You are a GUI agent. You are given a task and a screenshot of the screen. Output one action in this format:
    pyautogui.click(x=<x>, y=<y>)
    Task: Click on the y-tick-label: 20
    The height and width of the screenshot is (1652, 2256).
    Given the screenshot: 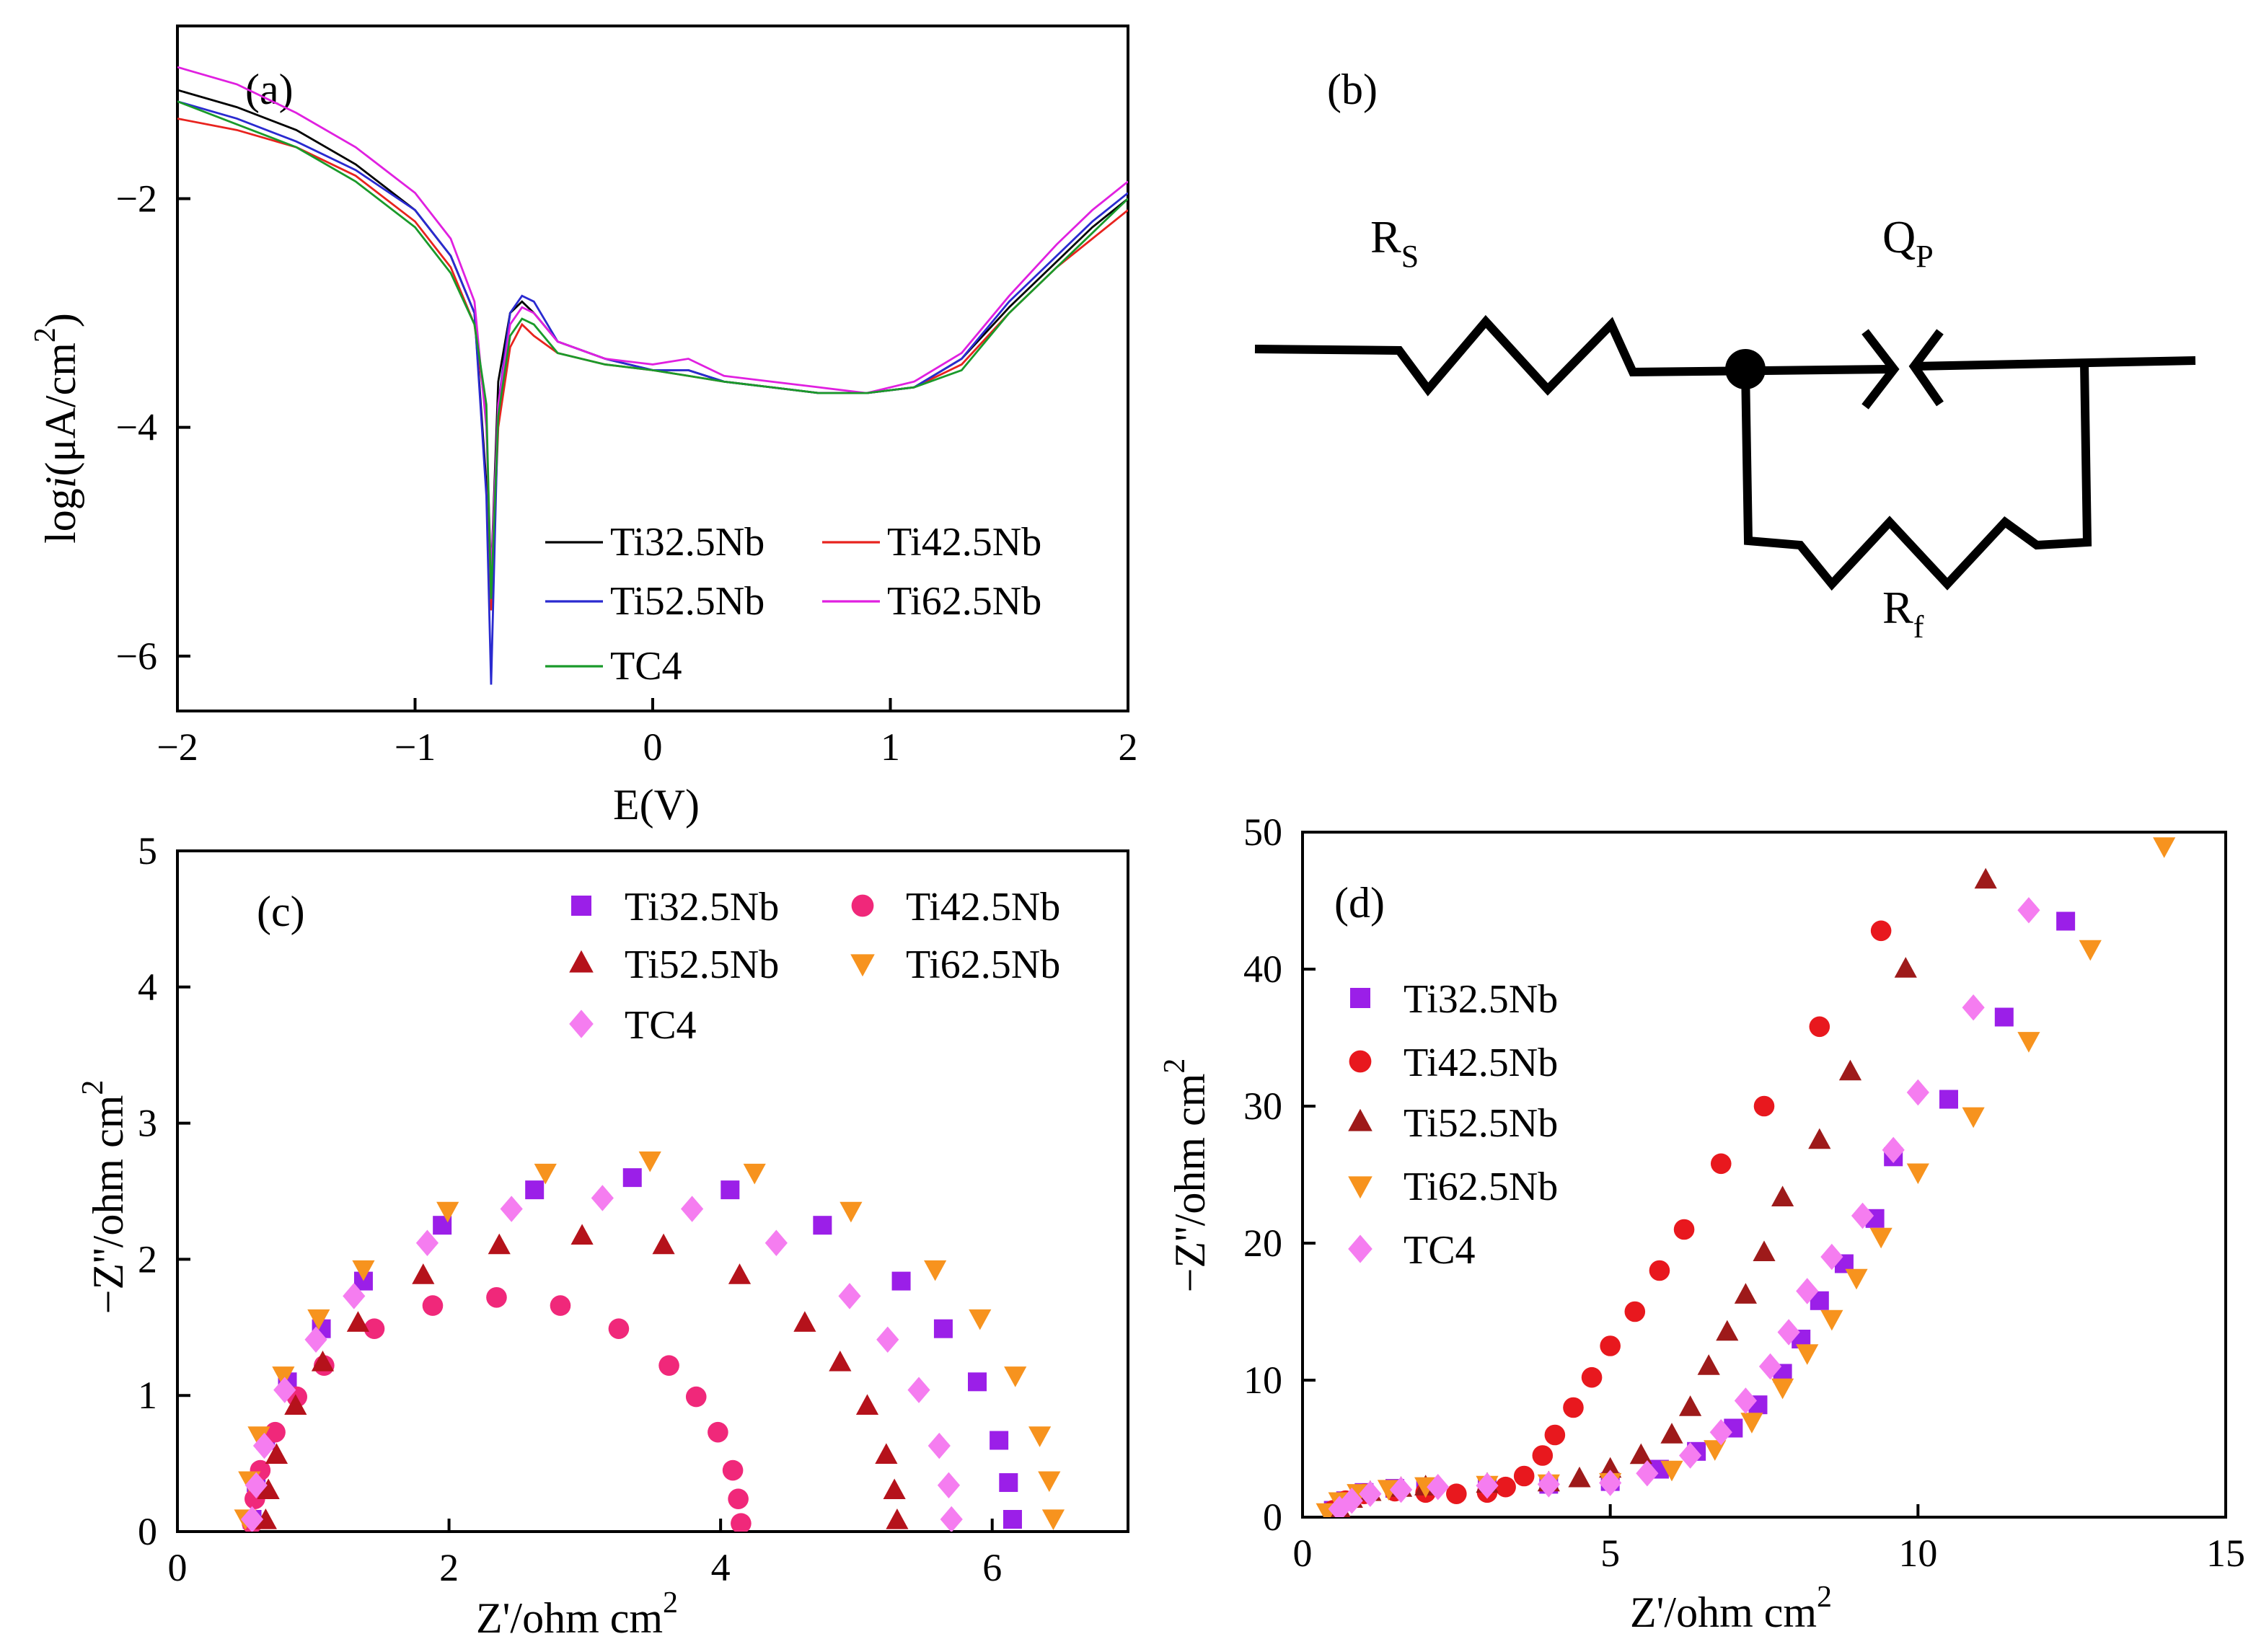 What is the action you would take?
    pyautogui.click(x=1262, y=1243)
    